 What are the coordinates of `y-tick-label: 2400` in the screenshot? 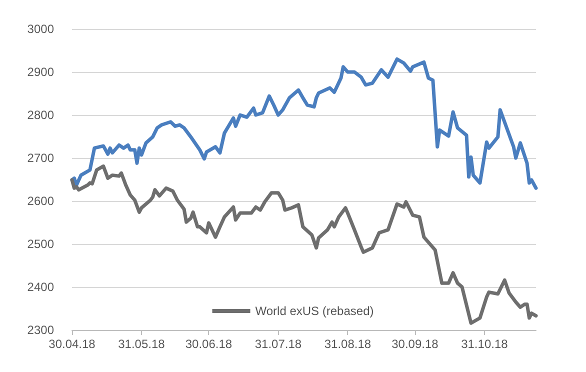 It's located at (40, 287).